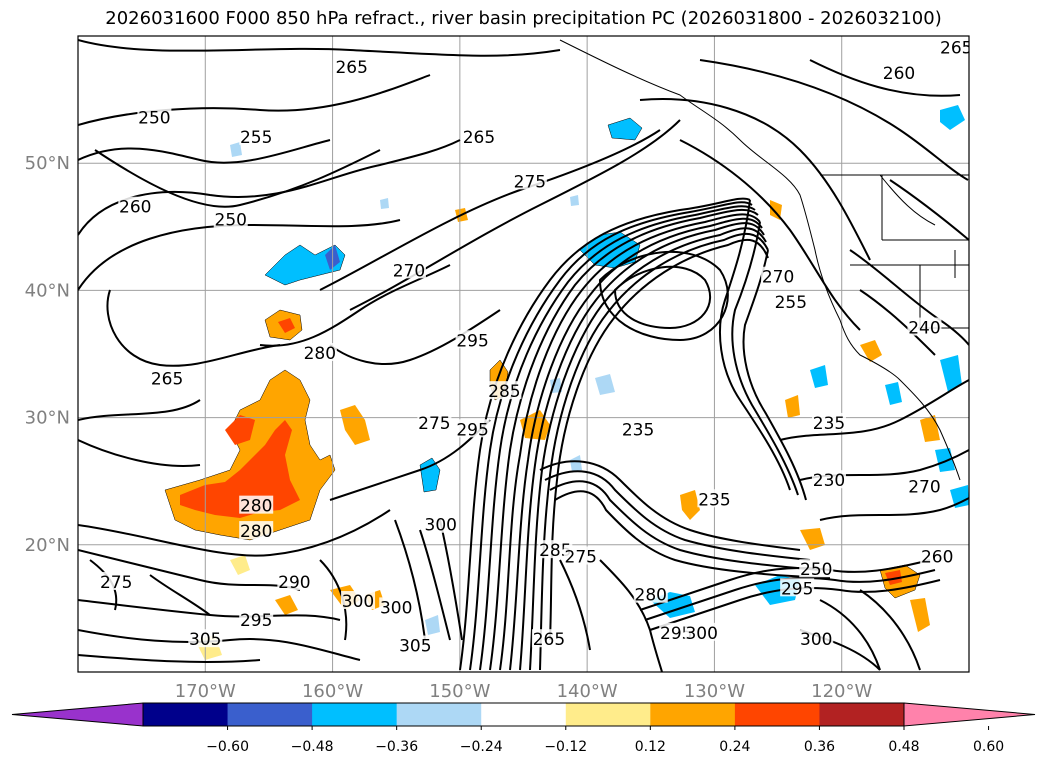 This screenshot has width=1047, height=765. Describe the element at coordinates (565, 747) in the screenshot. I see `colorbar-tick-label: −0.12` at that location.